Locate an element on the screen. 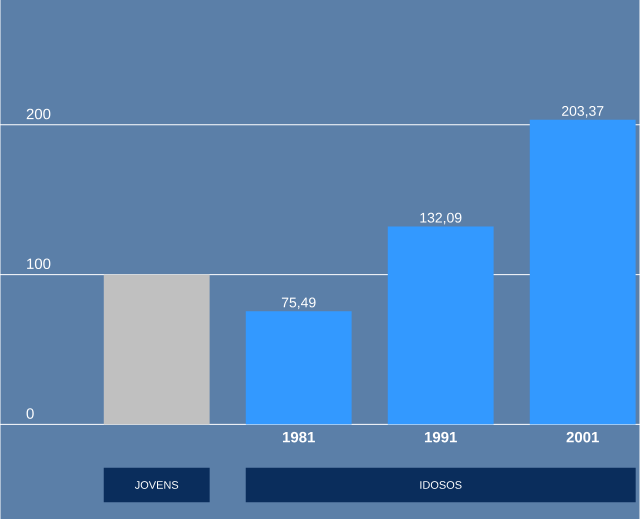  y-tick-label: 0 is located at coordinates (30, 413).